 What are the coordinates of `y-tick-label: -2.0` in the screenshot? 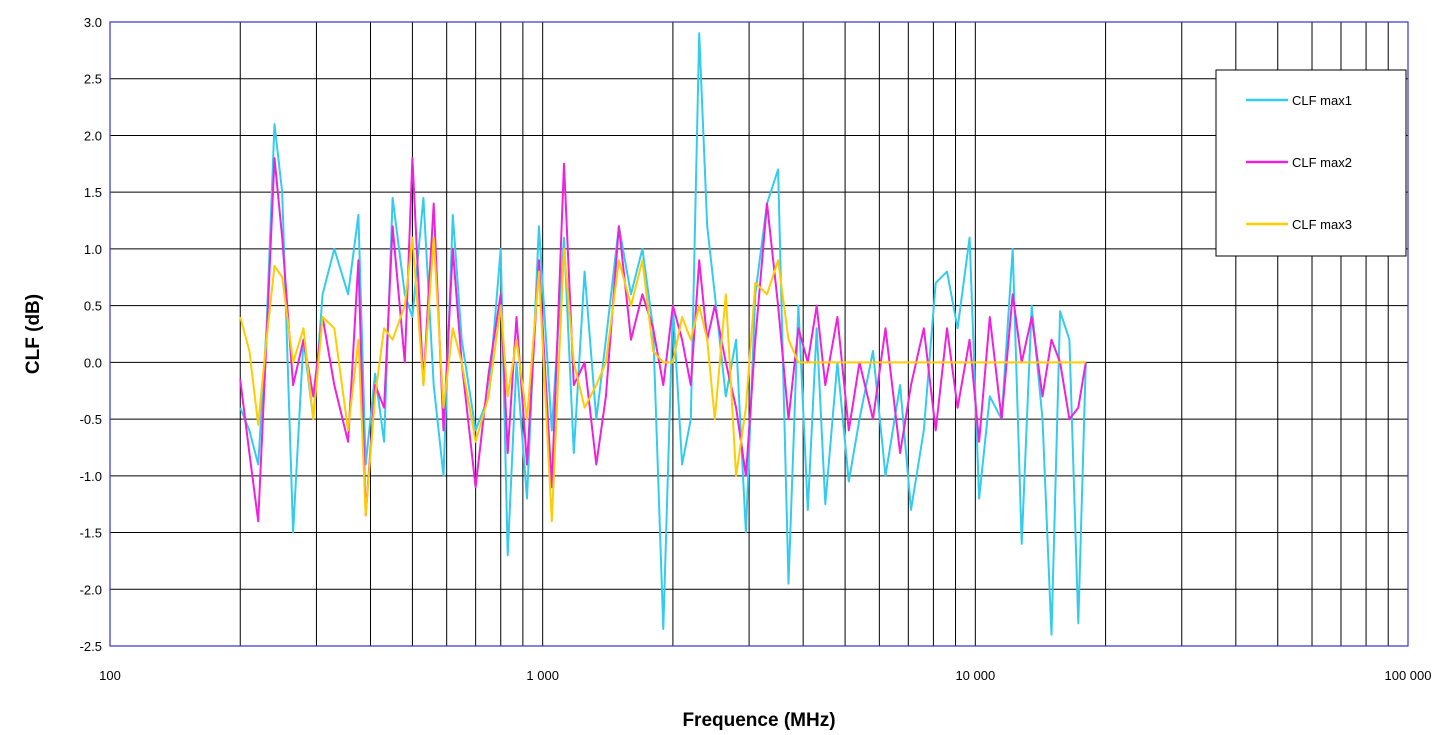 It's located at (91, 589).